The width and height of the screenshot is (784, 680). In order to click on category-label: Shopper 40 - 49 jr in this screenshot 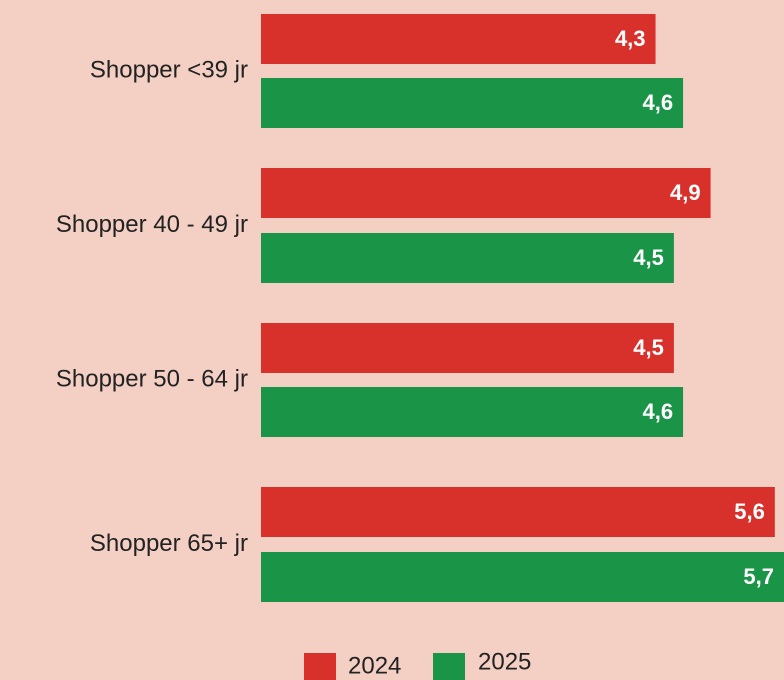, I will do `click(152, 224)`.